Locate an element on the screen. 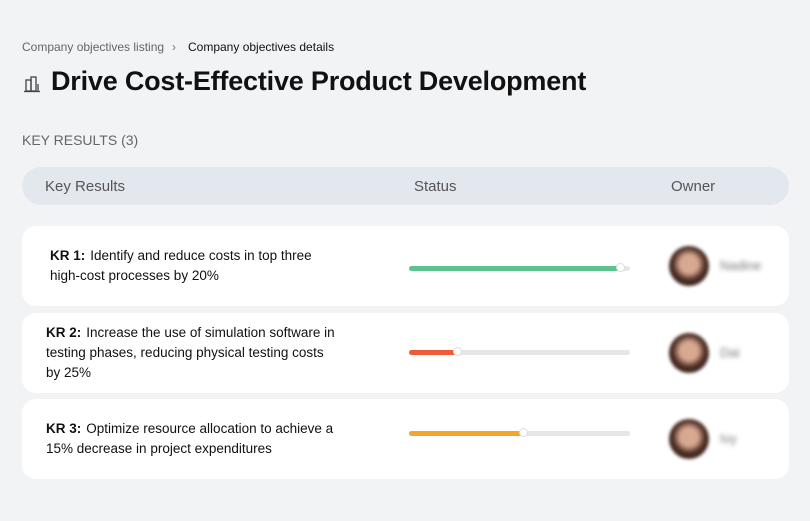  page-title: Drive Cost-Effective Product Development is located at coordinates (319, 81).